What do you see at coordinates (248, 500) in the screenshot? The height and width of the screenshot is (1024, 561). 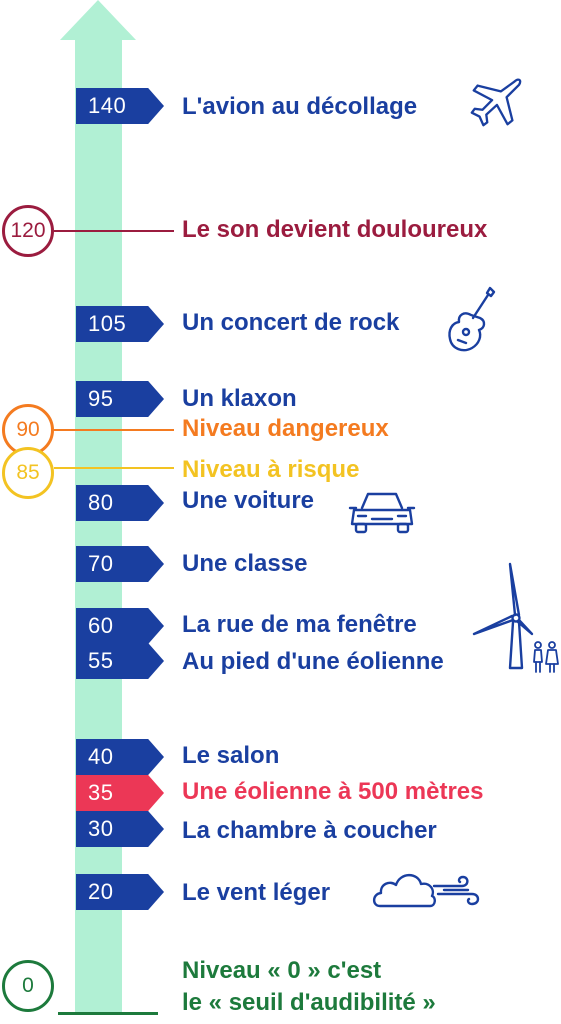 I see `level-label-80: Une voiture` at bounding box center [248, 500].